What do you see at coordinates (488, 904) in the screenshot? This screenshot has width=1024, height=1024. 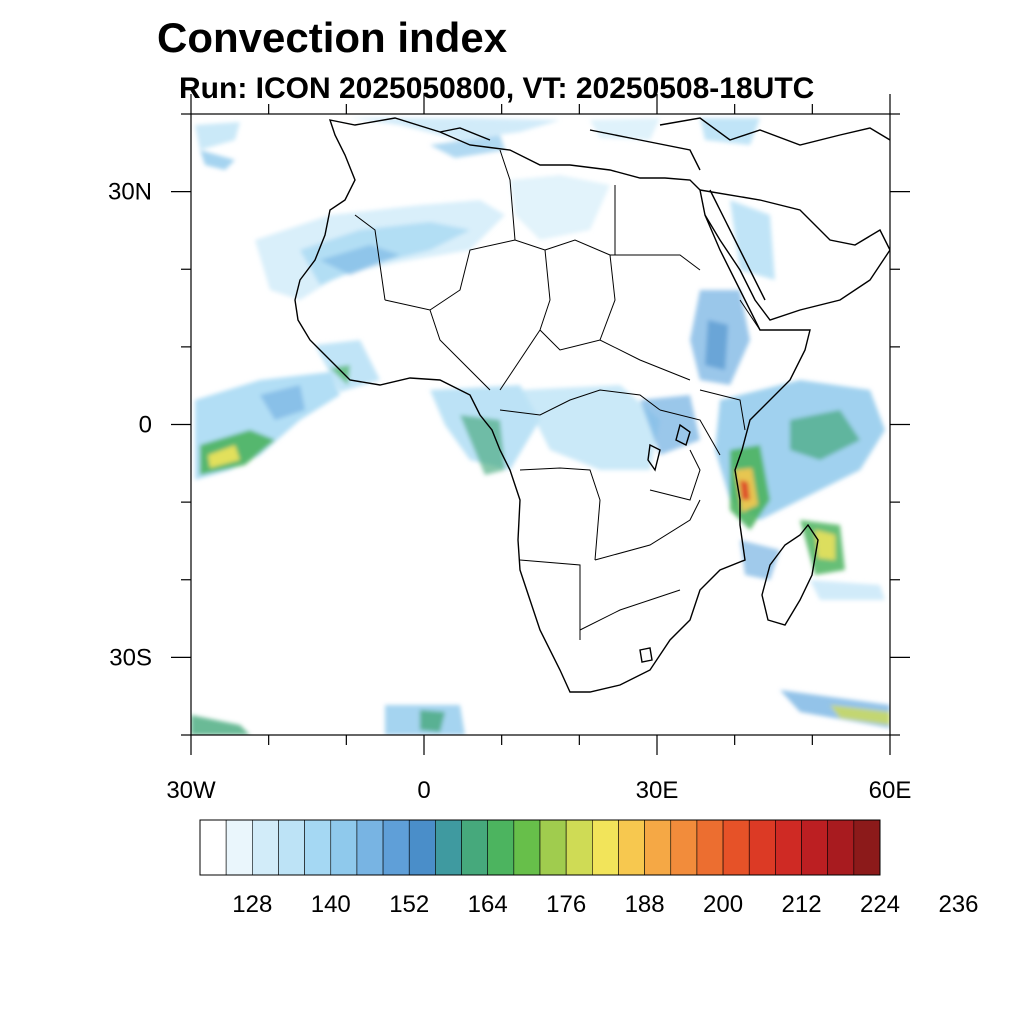 I see `colorbar-label: 164` at bounding box center [488, 904].